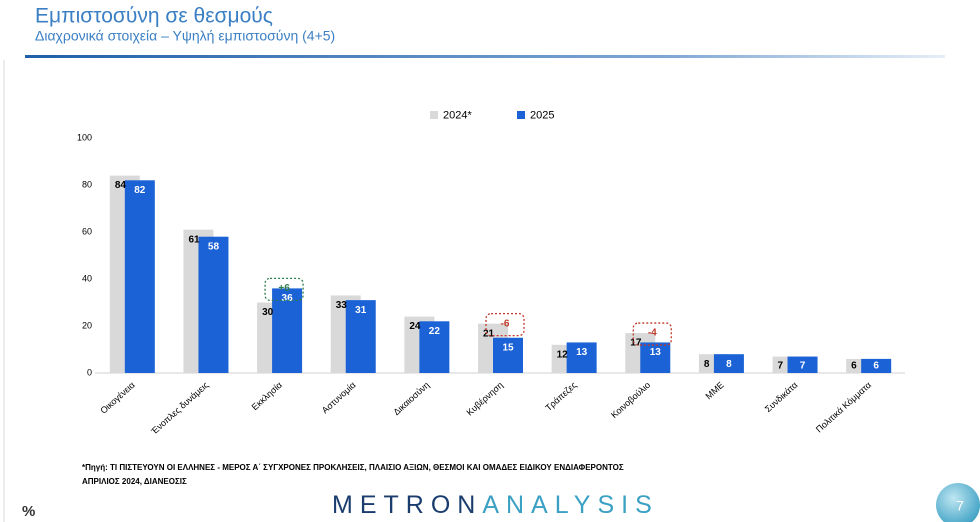 Image resolution: width=980 pixels, height=522 pixels. I want to click on data-label: 58, so click(214, 246).